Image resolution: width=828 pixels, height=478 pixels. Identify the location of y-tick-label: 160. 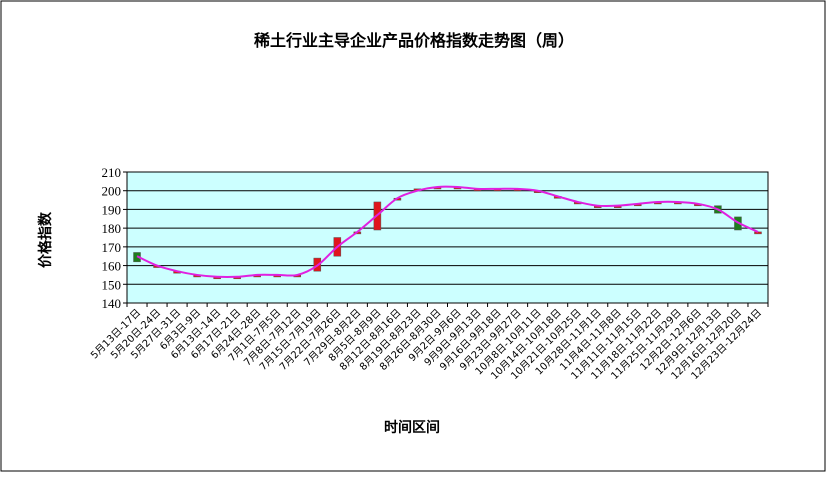
(112, 266).